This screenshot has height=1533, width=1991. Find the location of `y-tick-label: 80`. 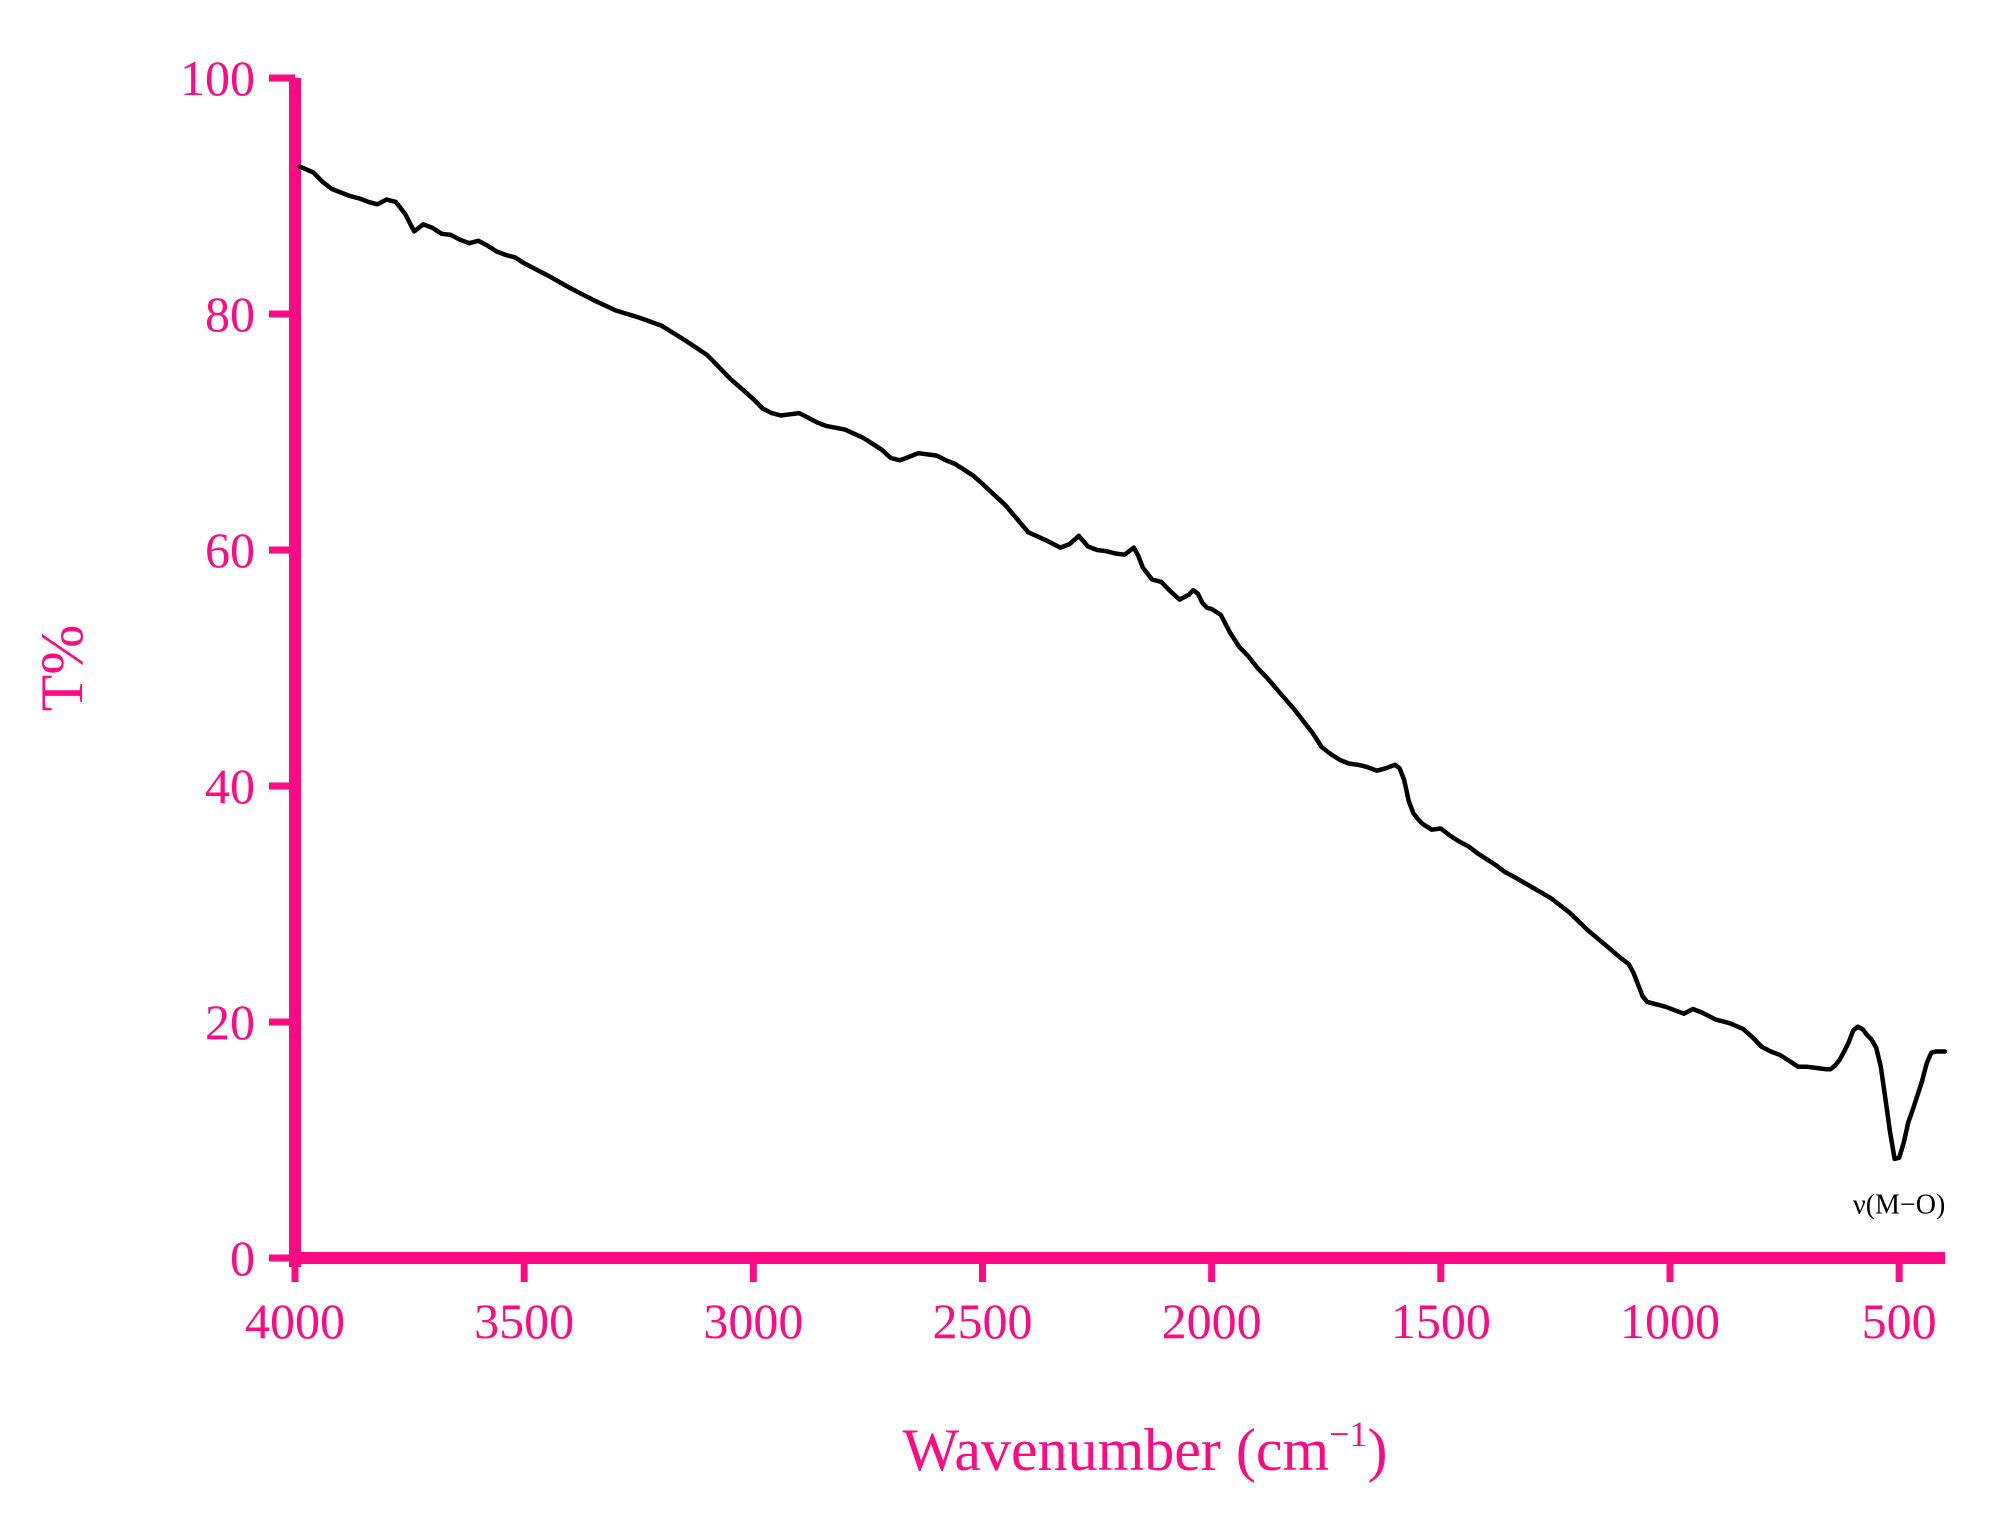

y-tick-label: 80 is located at coordinates (230, 314).